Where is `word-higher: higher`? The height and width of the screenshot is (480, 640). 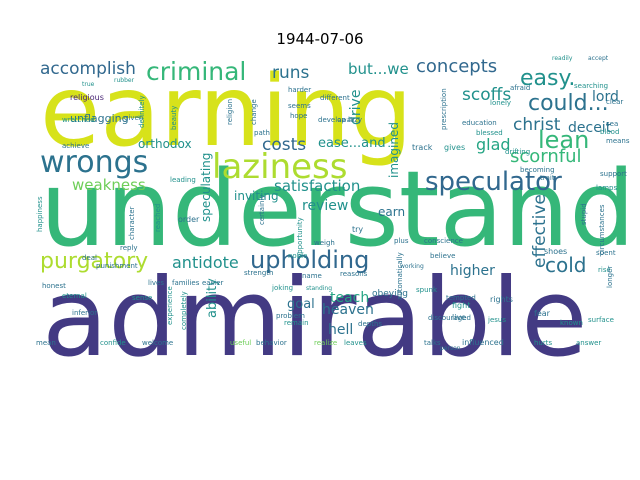
word-higher: higher is located at coordinates (472, 271).